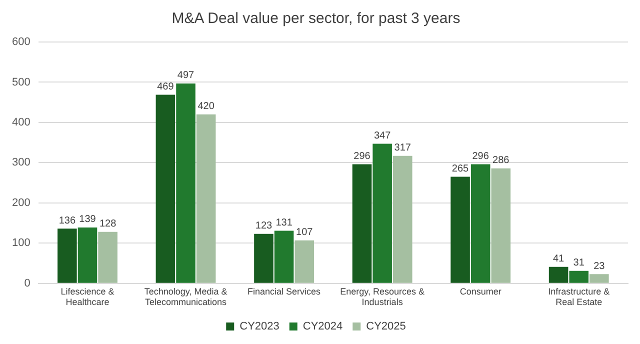  I want to click on data-label: 420, so click(206, 106).